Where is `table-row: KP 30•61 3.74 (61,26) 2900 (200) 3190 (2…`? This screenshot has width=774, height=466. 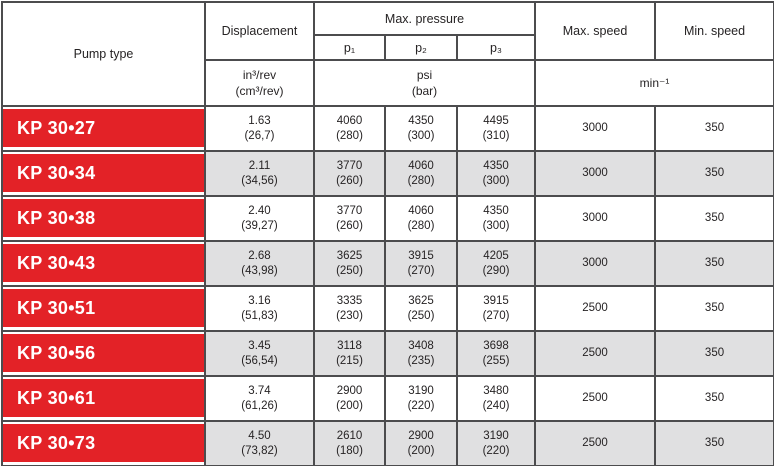
table-row: KP 30•61 3.74 (61,26) 2900 (200) 3190 (2… is located at coordinates (387, 398).